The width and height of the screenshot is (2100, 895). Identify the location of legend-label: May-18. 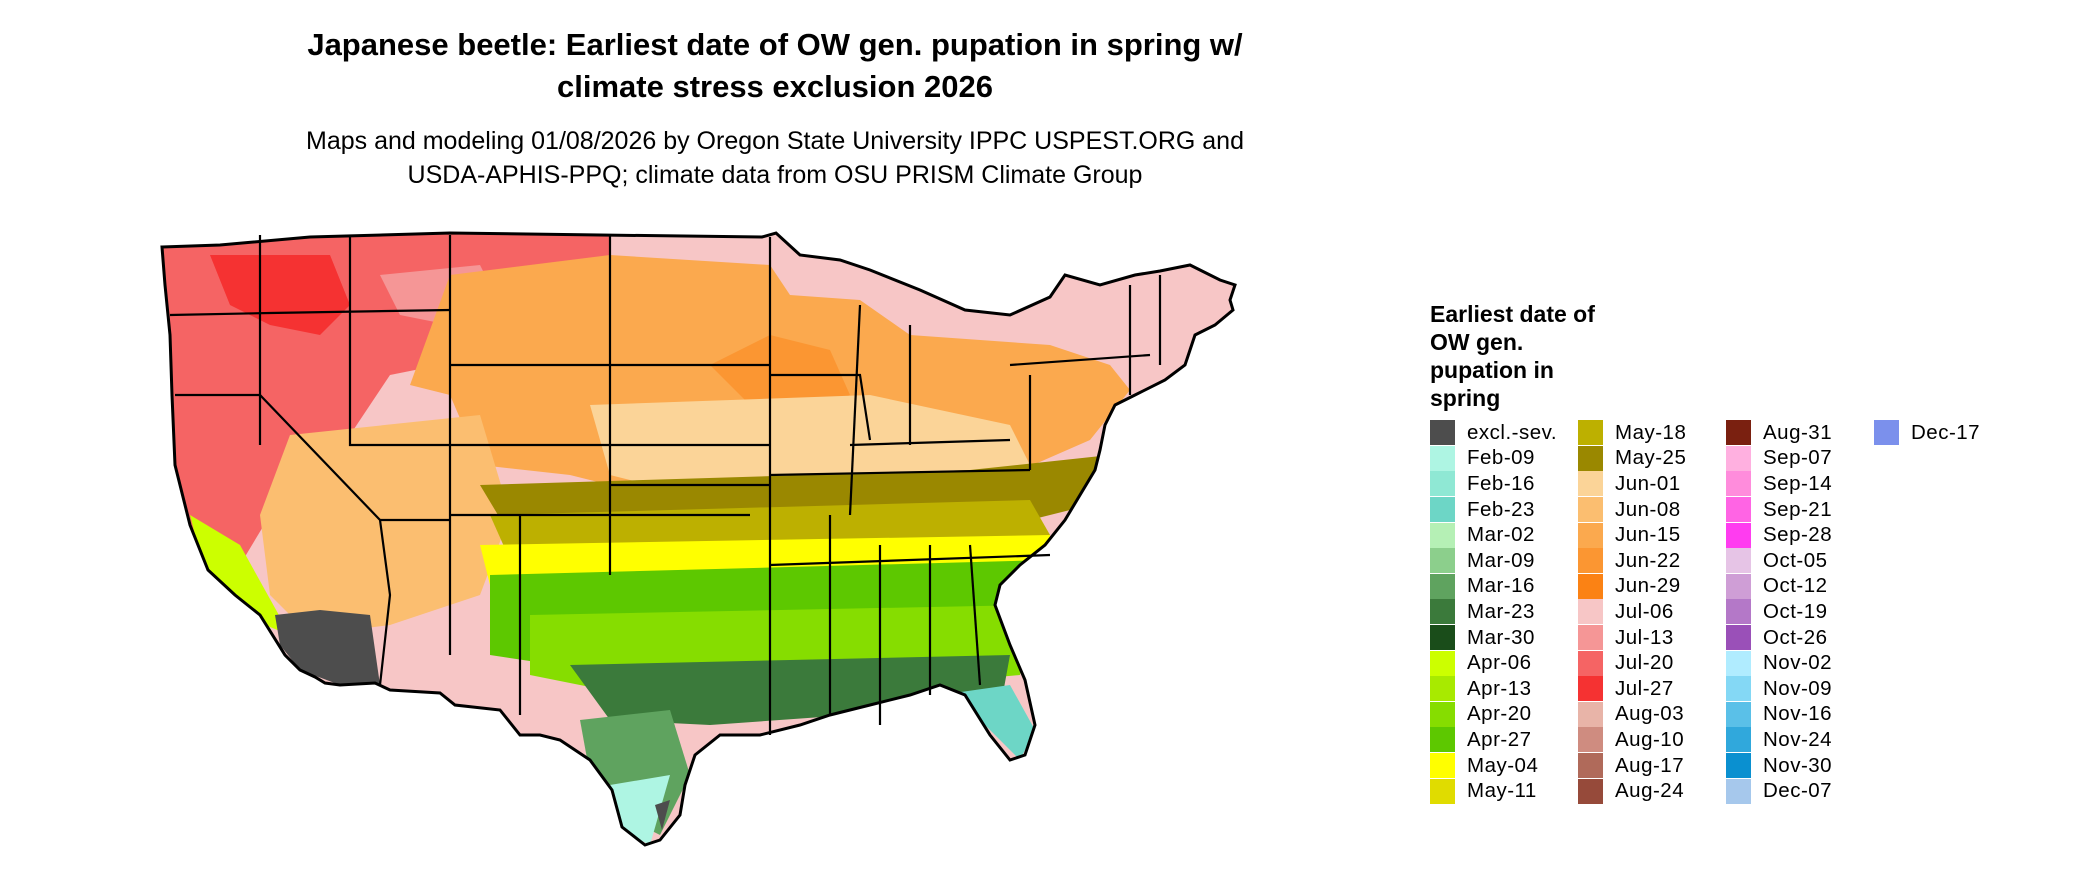
(1651, 432).